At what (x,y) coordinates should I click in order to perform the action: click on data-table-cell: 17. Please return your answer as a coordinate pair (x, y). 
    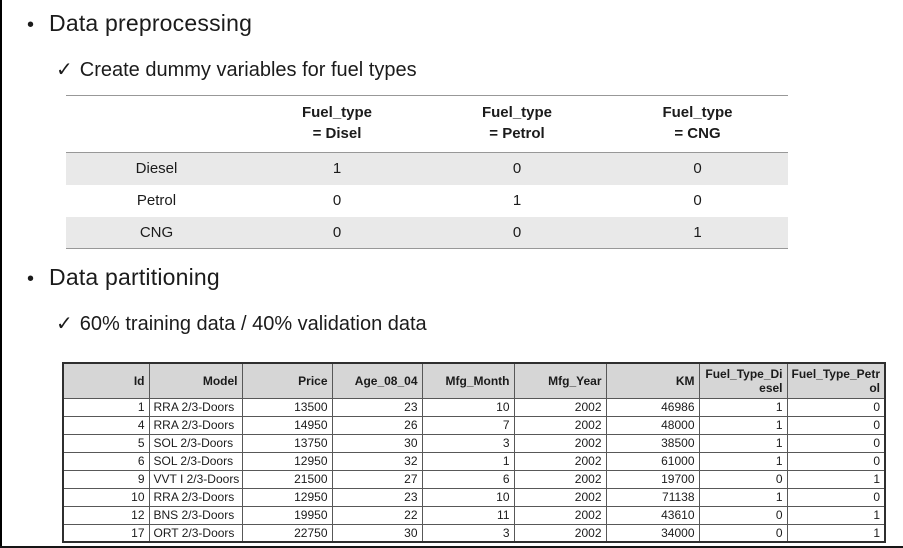
    Looking at the image, I should click on (106, 533).